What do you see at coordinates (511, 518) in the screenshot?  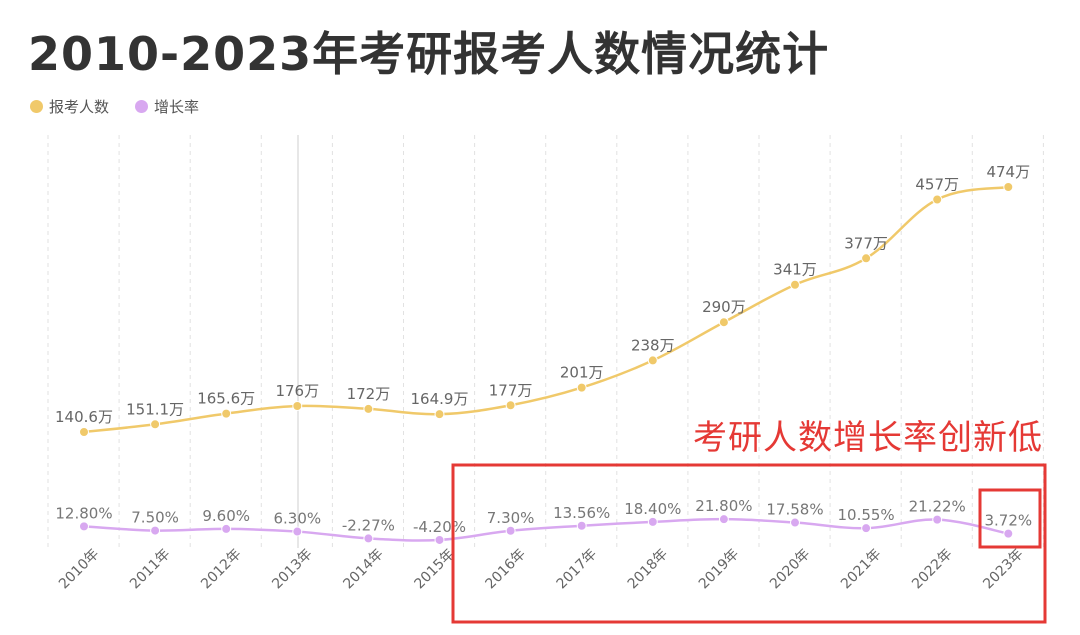 I see `data-label-growth-rate: 7.30%` at bounding box center [511, 518].